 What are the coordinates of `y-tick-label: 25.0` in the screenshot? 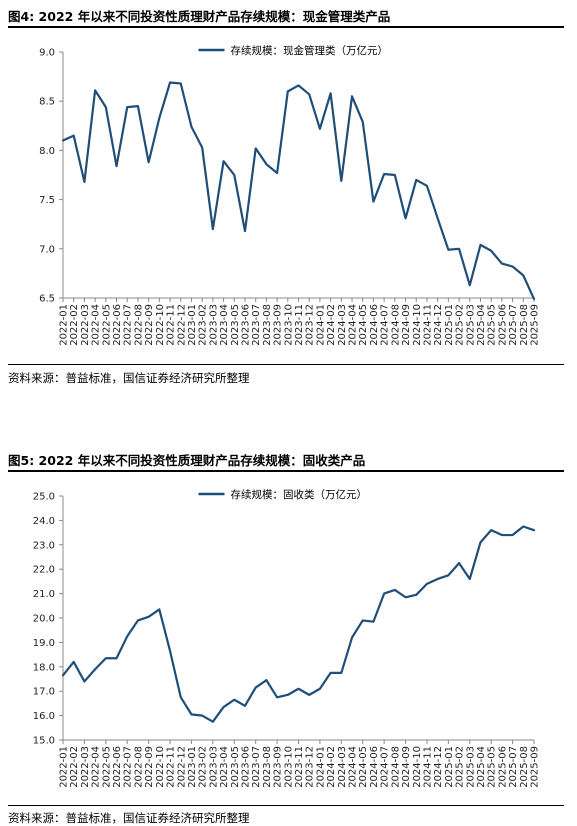 It's located at (44, 497).